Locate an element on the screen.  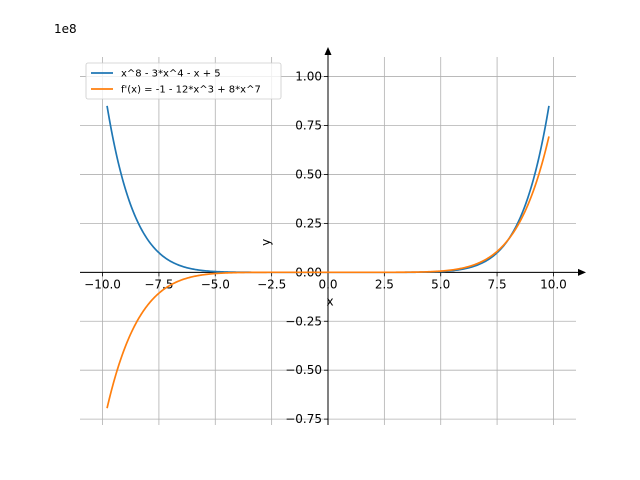
y-tick-label: −0.50 is located at coordinates (303, 370).